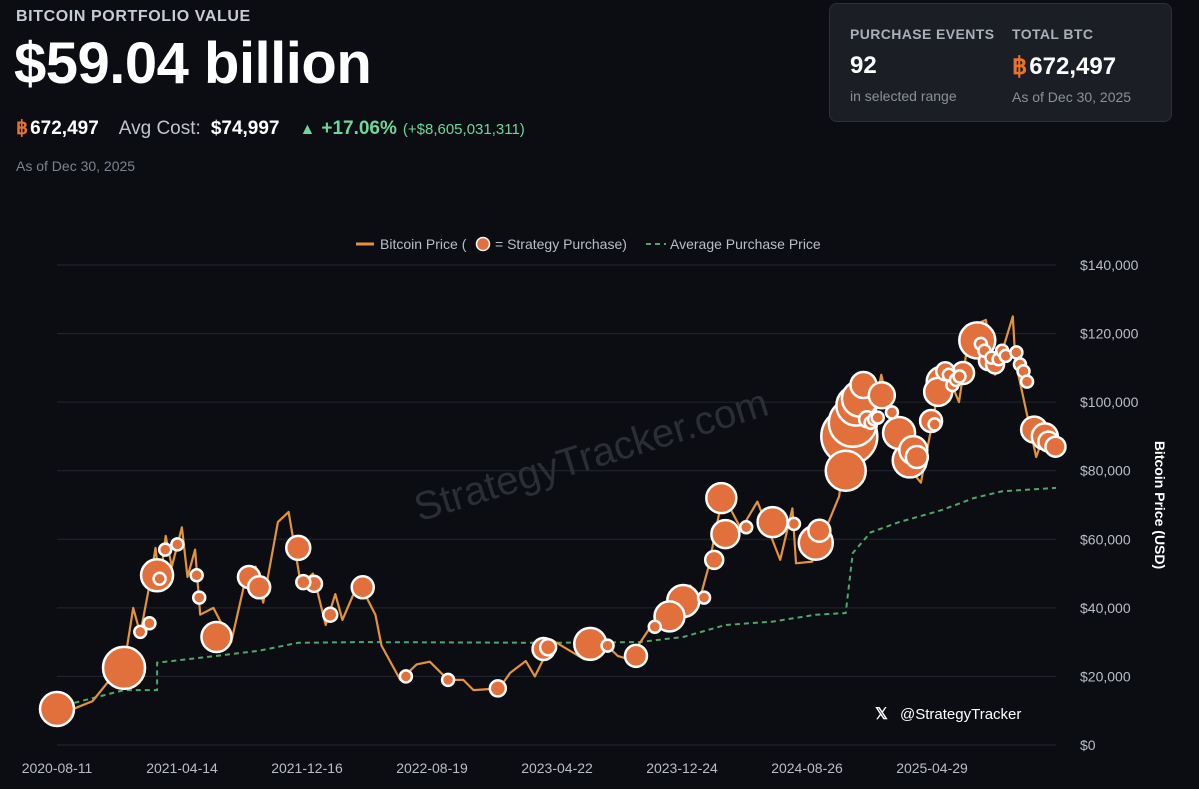 The height and width of the screenshot is (789, 1199). I want to click on legend-purchase-swatch, so click(483, 244).